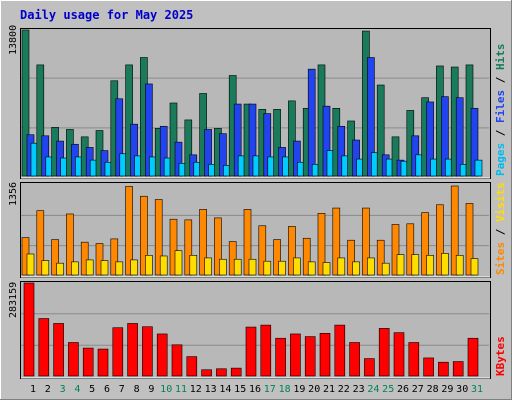 The image size is (512, 400). Describe the element at coordinates (106, 15) in the screenshot. I see `chart-title: Daily usage for May 2025` at that location.